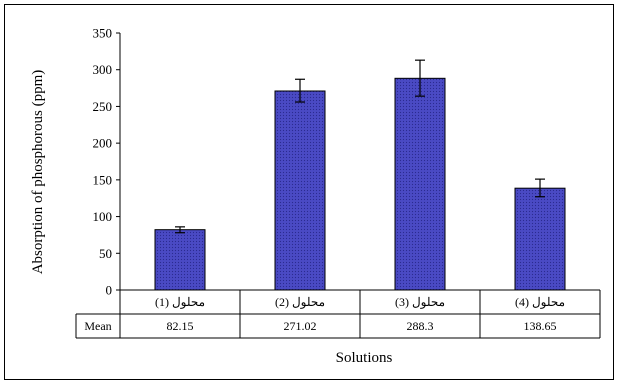 The width and height of the screenshot is (620, 386). I want to click on y-axis-label: Absorption of phosphorous (ppm), so click(38, 172).